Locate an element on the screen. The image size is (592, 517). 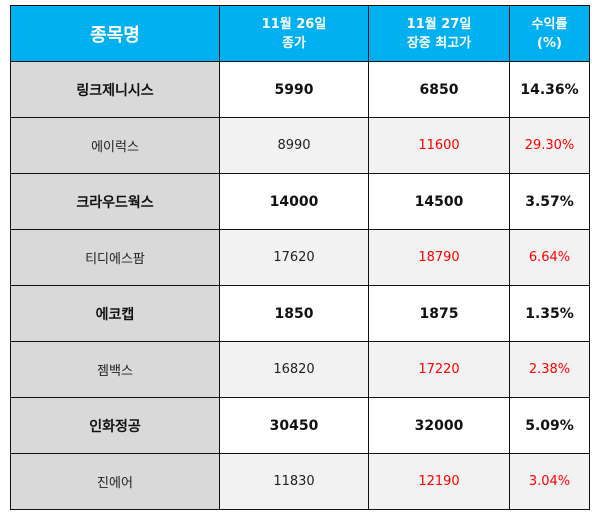
stock-name-cell: 에이럭스 is located at coordinates (115, 145).